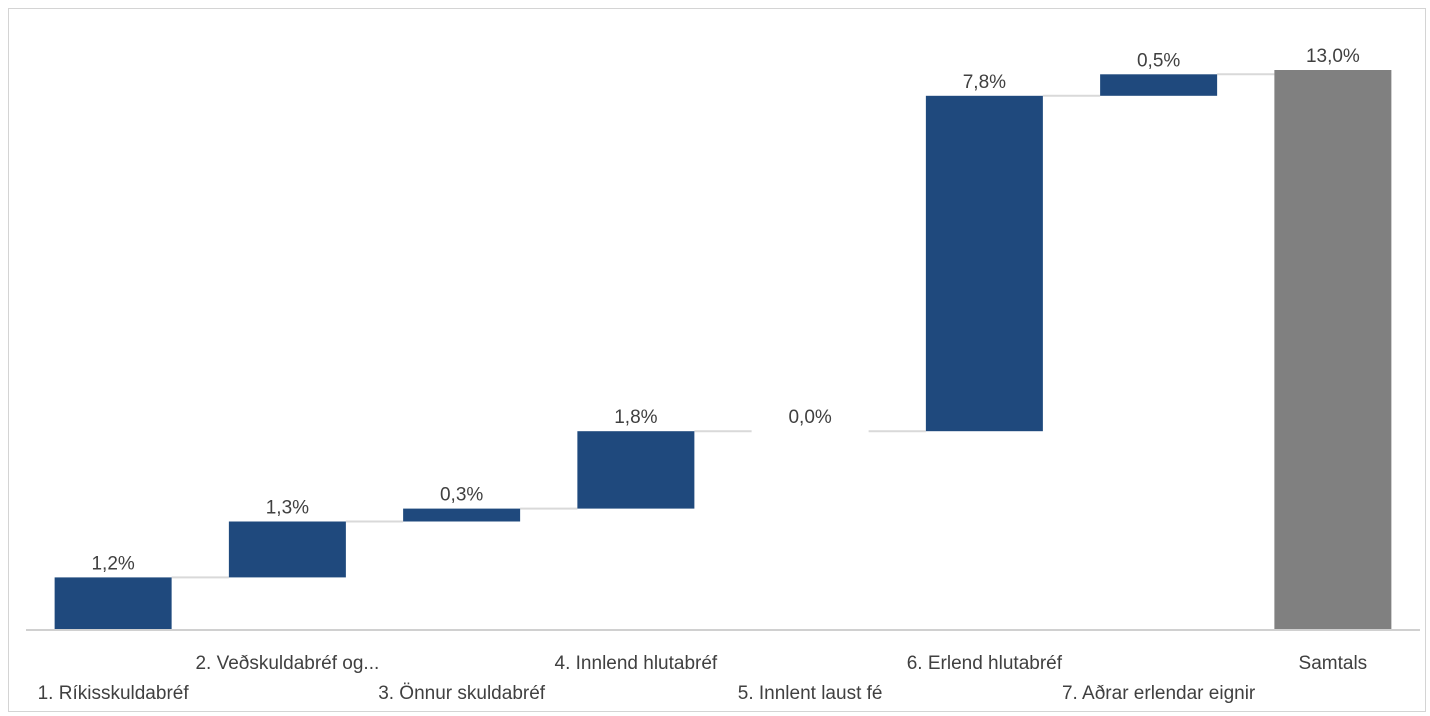 This screenshot has height=716, width=1430. Describe the element at coordinates (810, 693) in the screenshot. I see `category-label-5: 5. Innlent laust fé` at that location.